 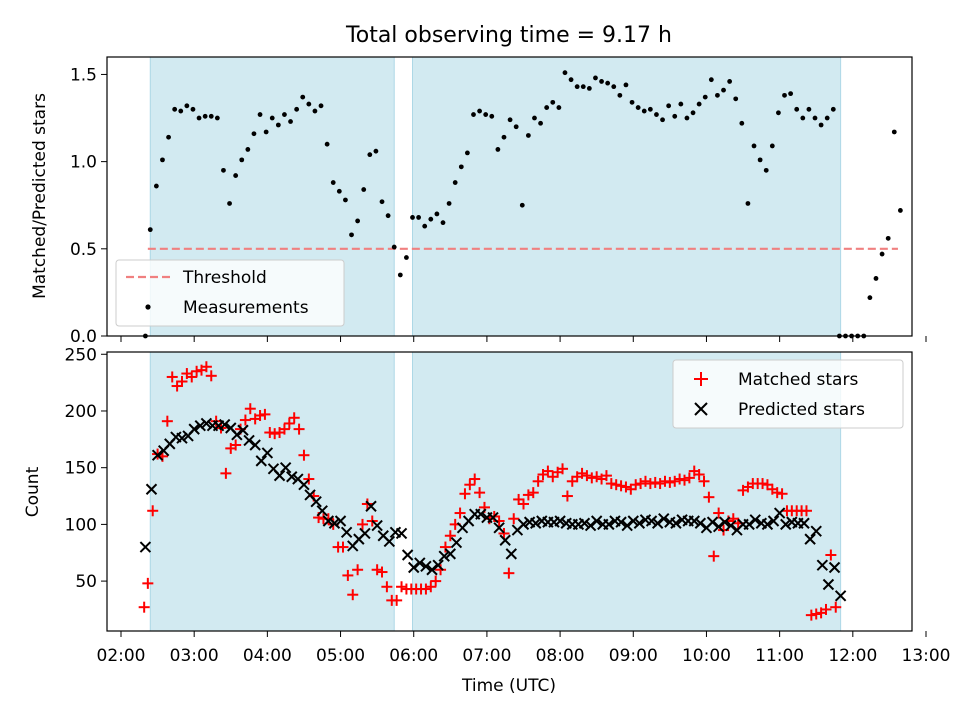 I want to click on x-tick-label: 12:00, so click(x=852, y=656).